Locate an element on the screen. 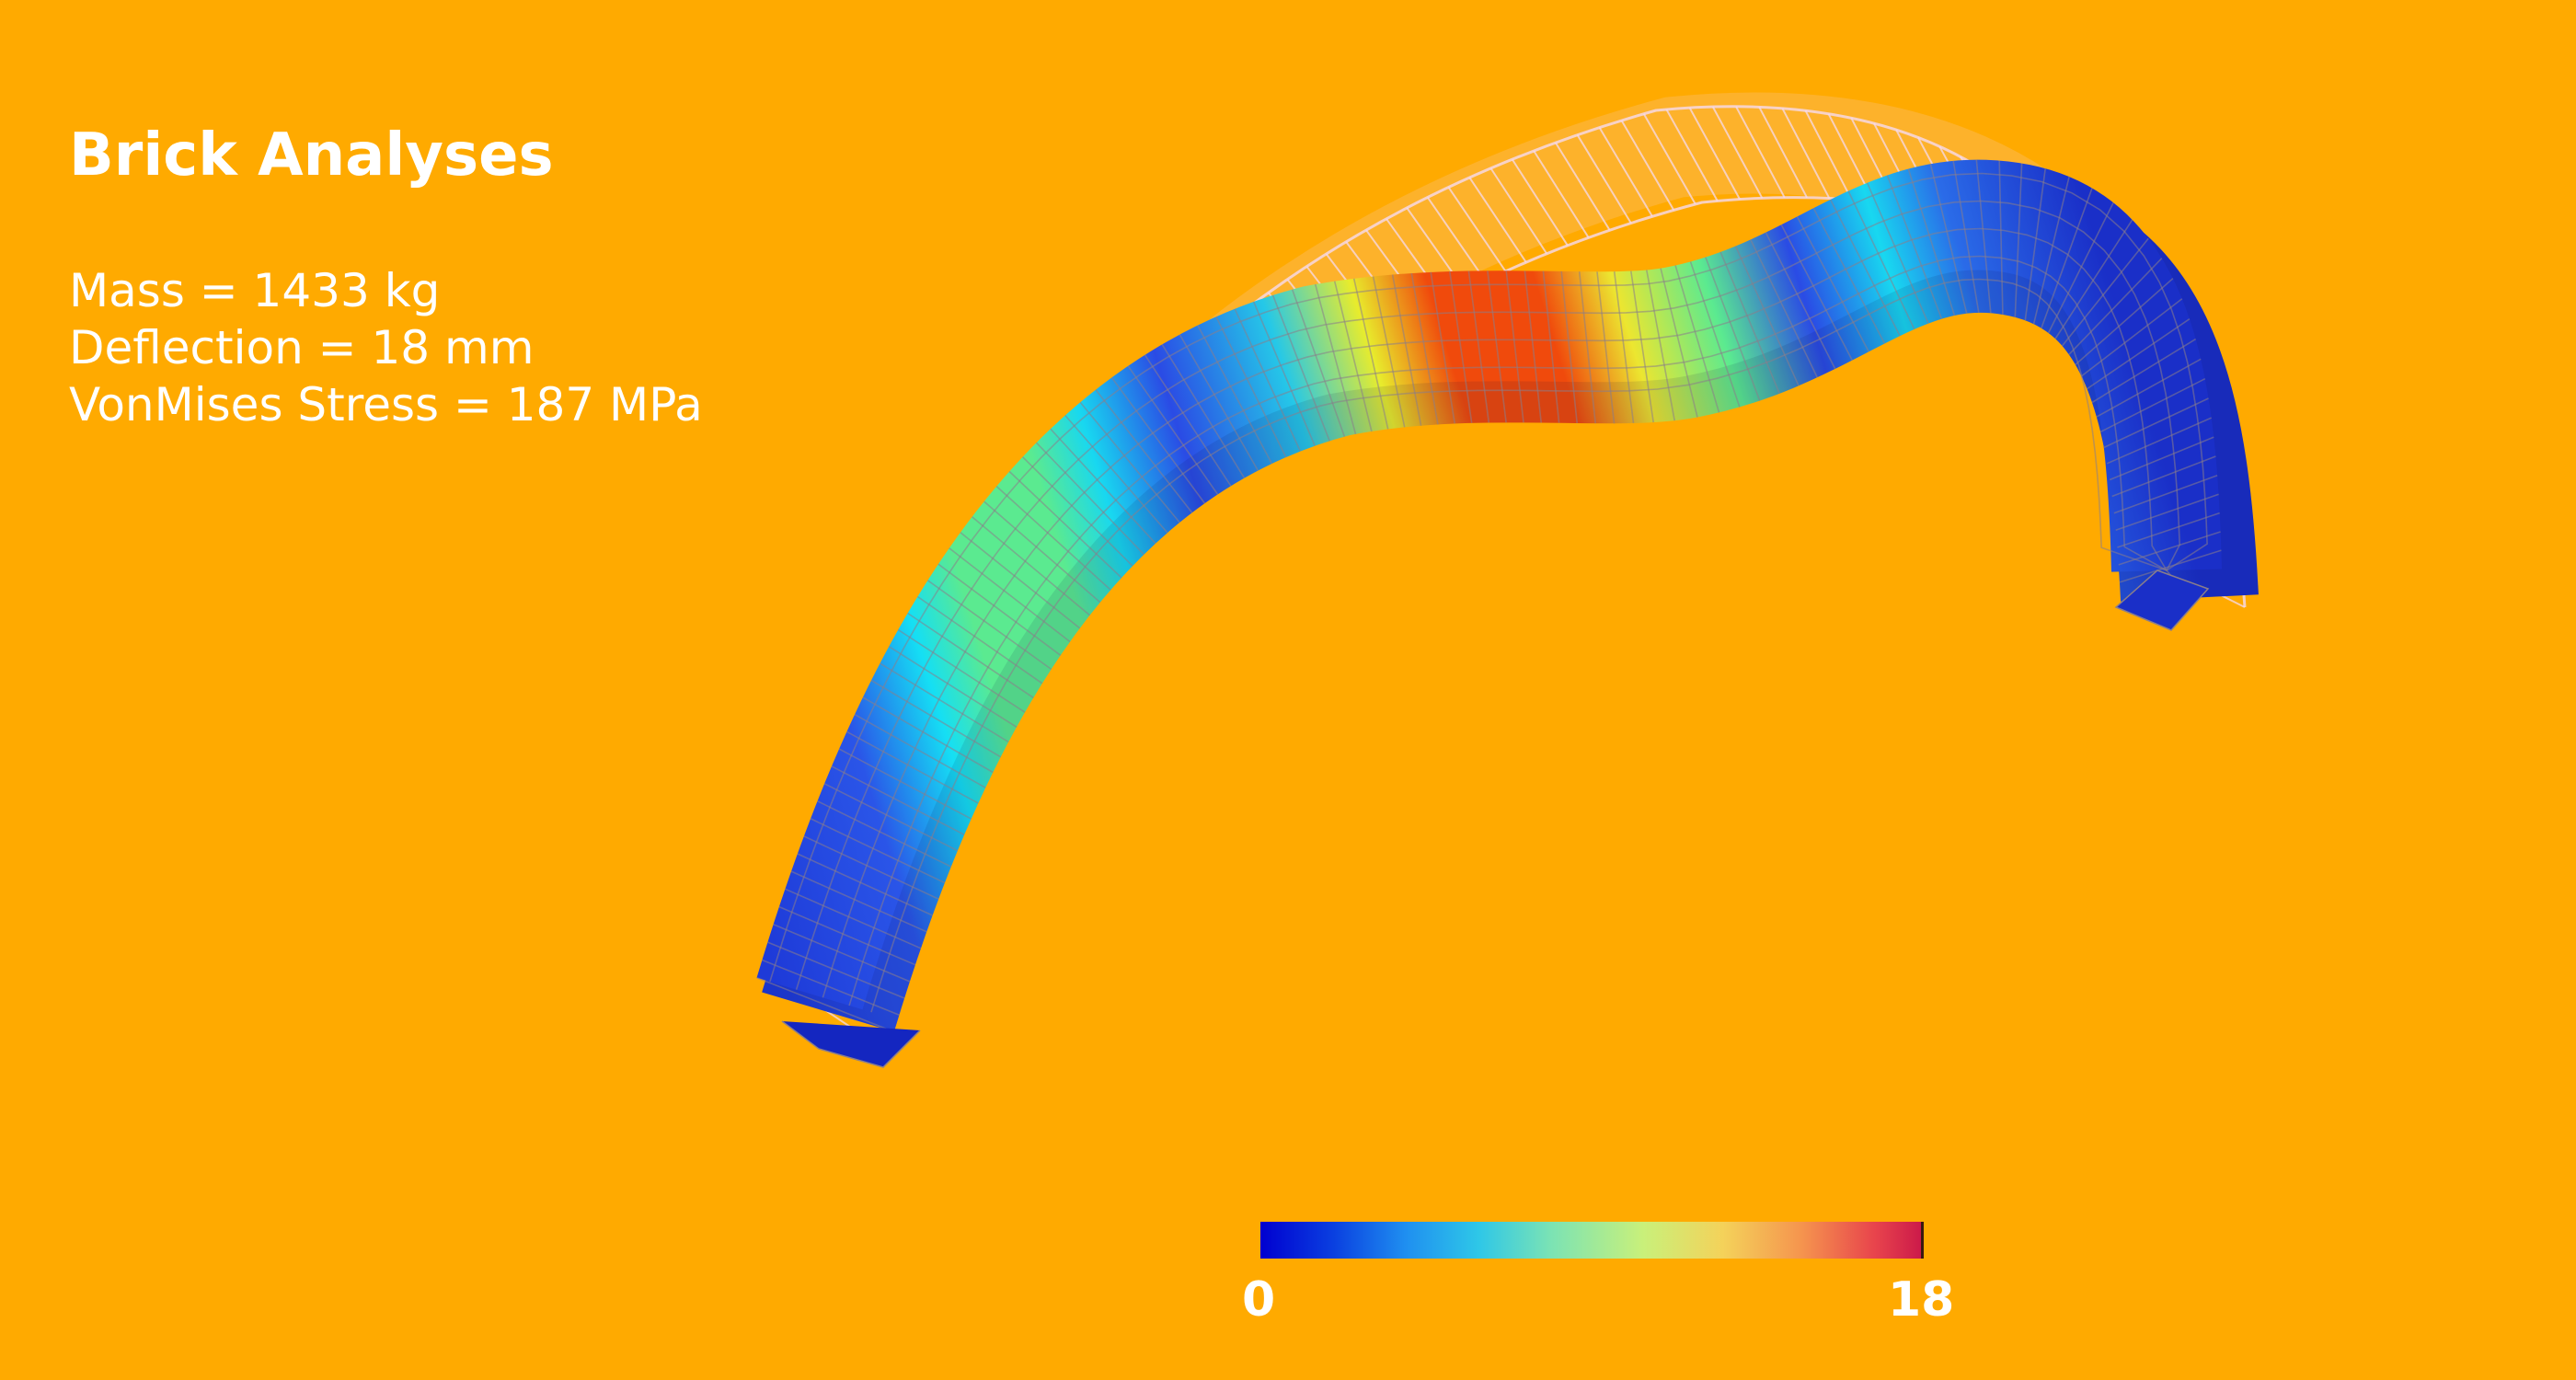 The image size is (2576, 1380). stress-readout: VonMises Stress = 187 MPa is located at coordinates (386, 404).